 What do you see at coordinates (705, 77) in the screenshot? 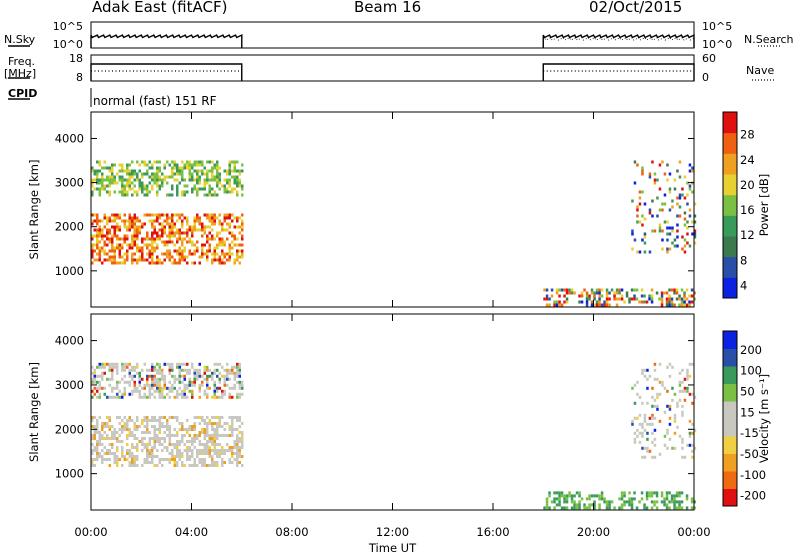
I see `freq-right-tick-bottom: 0` at bounding box center [705, 77].